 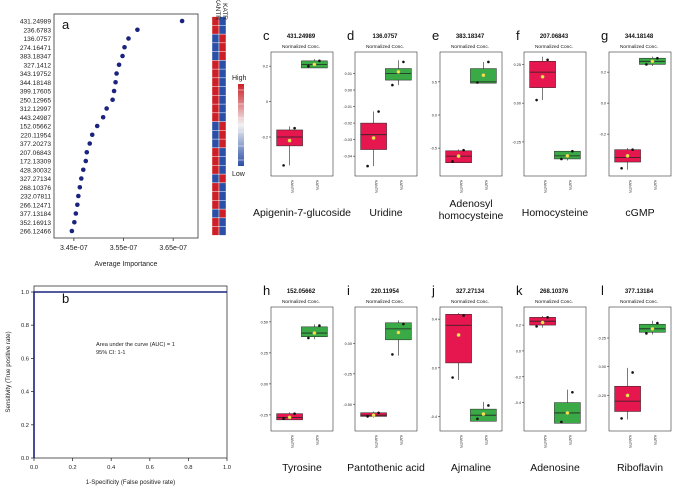 I want to click on feature-label: 327.1412, so click(x=37, y=65).